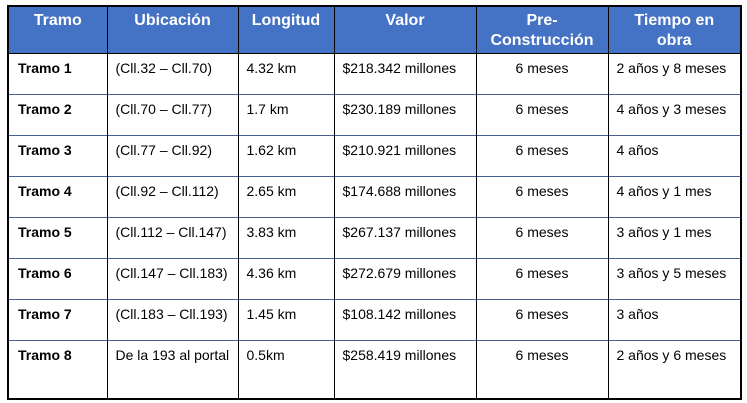 The width and height of the screenshot is (747, 403). I want to click on cell-valor: $267.137 millones, so click(404, 238).